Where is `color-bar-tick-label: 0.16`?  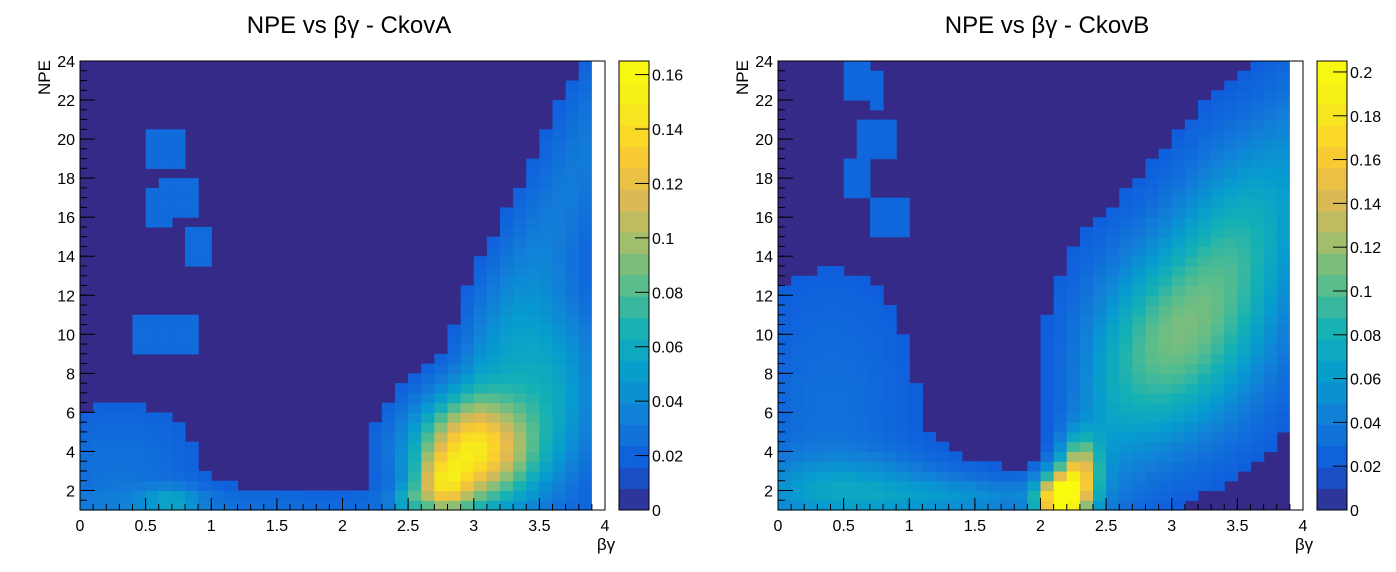
color-bar-tick-label: 0.16 is located at coordinates (667, 76).